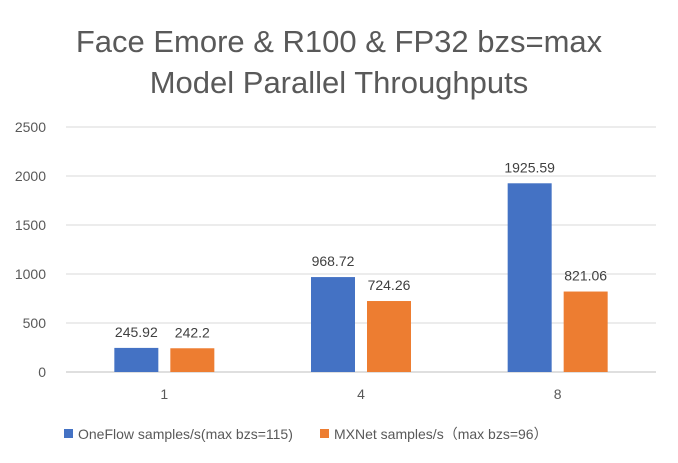  Describe the element at coordinates (136, 332) in the screenshot. I see `data-label: 245.92` at that location.